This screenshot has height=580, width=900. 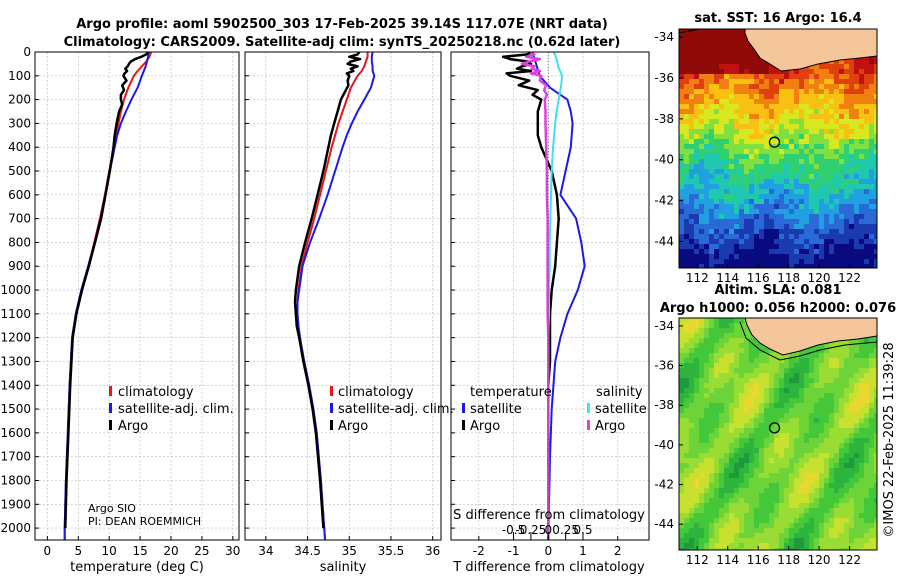 What do you see at coordinates (709, 31) in the screenshot?
I see `shelf-contour` at bounding box center [709, 31].